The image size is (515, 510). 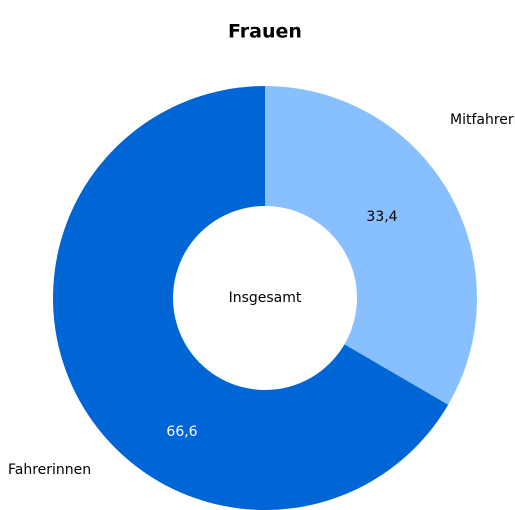 What do you see at coordinates (482, 120) in the screenshot?
I see `category-label: Mitfahrerinnen` at bounding box center [482, 120].